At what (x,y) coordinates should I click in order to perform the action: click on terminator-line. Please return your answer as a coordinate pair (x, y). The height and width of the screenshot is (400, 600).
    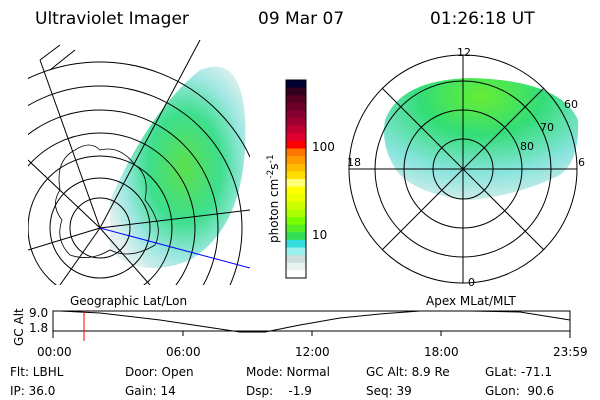
    Looking at the image, I should click on (174, 248).